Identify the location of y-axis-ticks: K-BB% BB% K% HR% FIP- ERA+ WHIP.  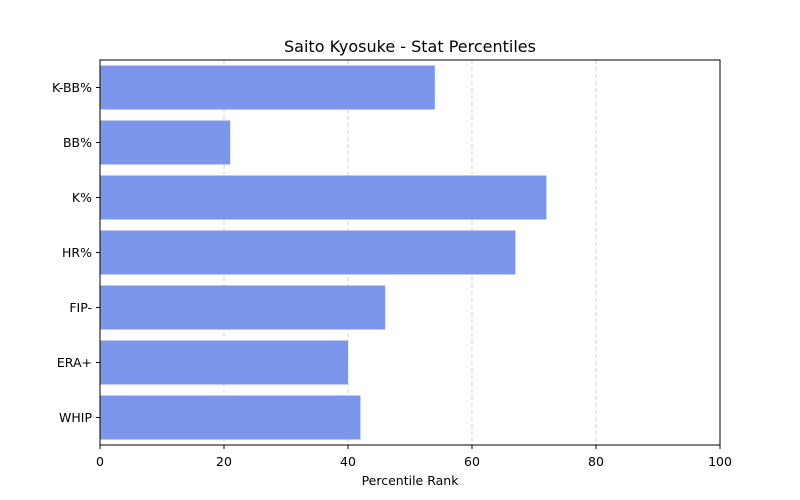
(76, 252).